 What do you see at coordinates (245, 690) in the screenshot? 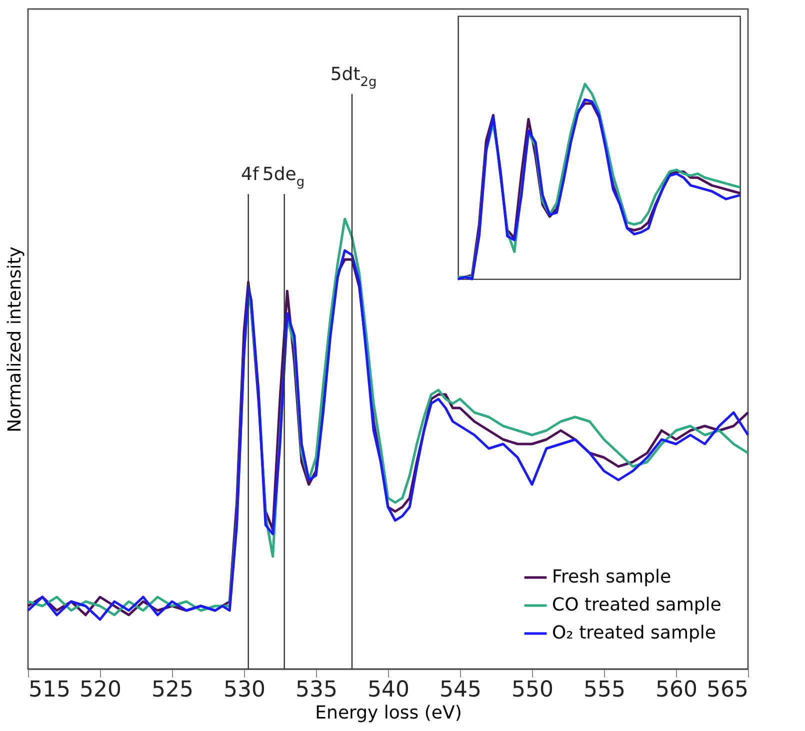
I see `x-tick-label: 530` at bounding box center [245, 690].